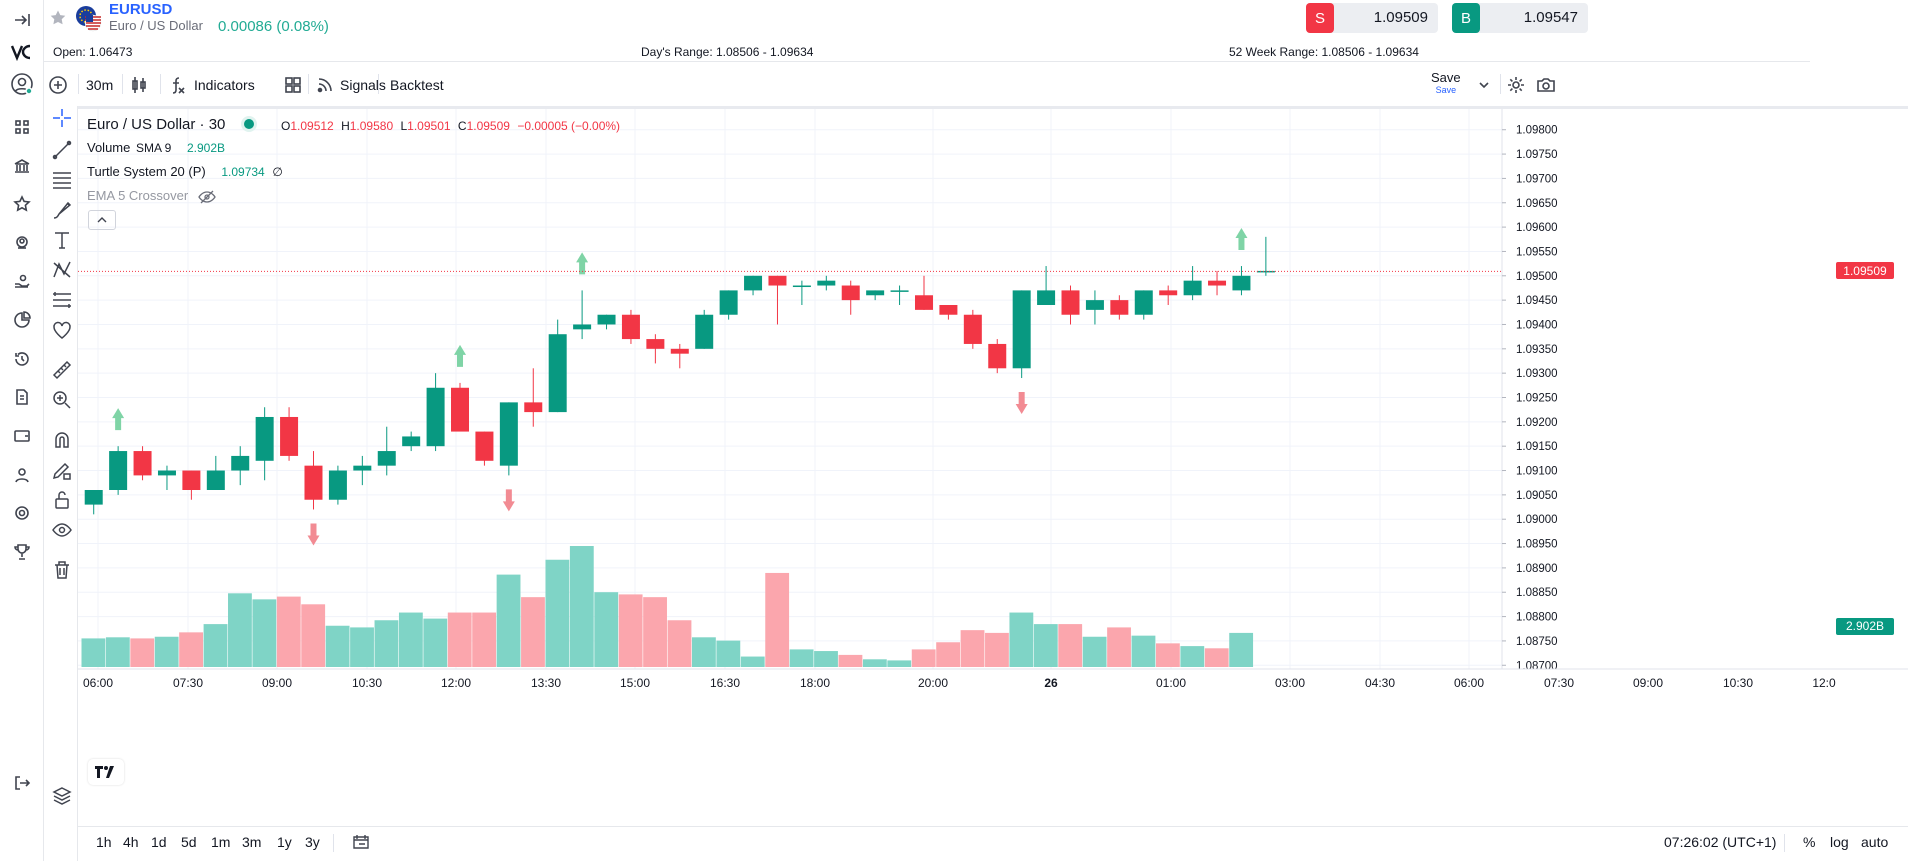 The image size is (1908, 861). What do you see at coordinates (106, 772) in the screenshot?
I see `tradingview-logo` at bounding box center [106, 772].